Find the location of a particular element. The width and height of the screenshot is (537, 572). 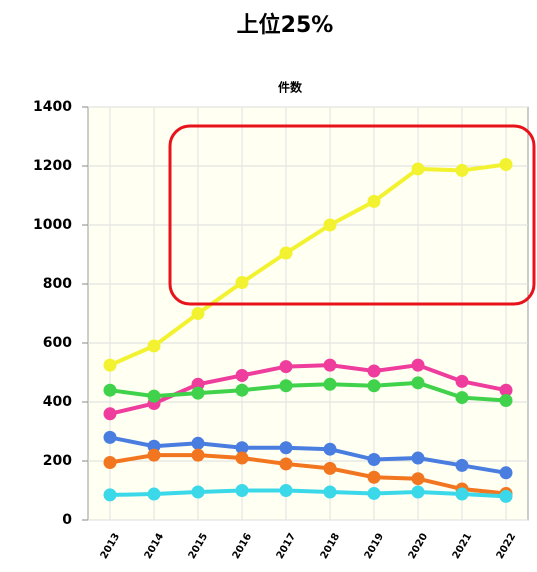

chart-title: 上位25% is located at coordinates (285, 25).